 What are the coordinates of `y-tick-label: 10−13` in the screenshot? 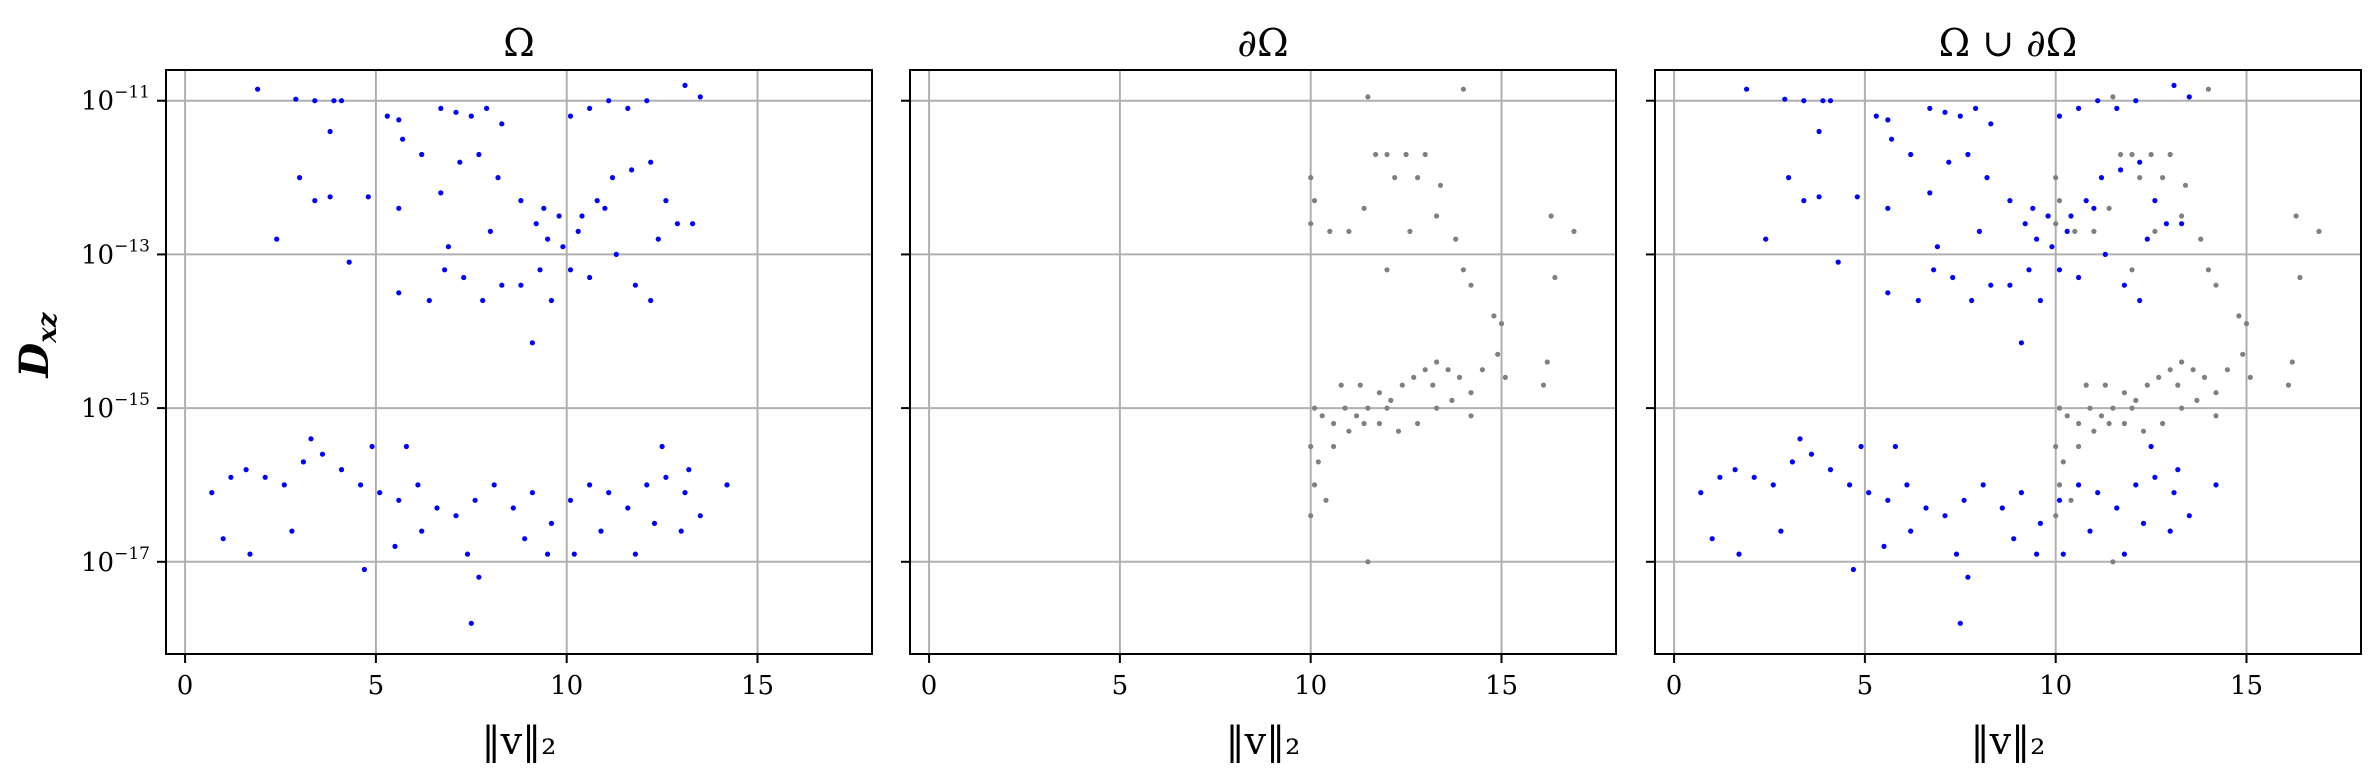 It's located at (115, 253).